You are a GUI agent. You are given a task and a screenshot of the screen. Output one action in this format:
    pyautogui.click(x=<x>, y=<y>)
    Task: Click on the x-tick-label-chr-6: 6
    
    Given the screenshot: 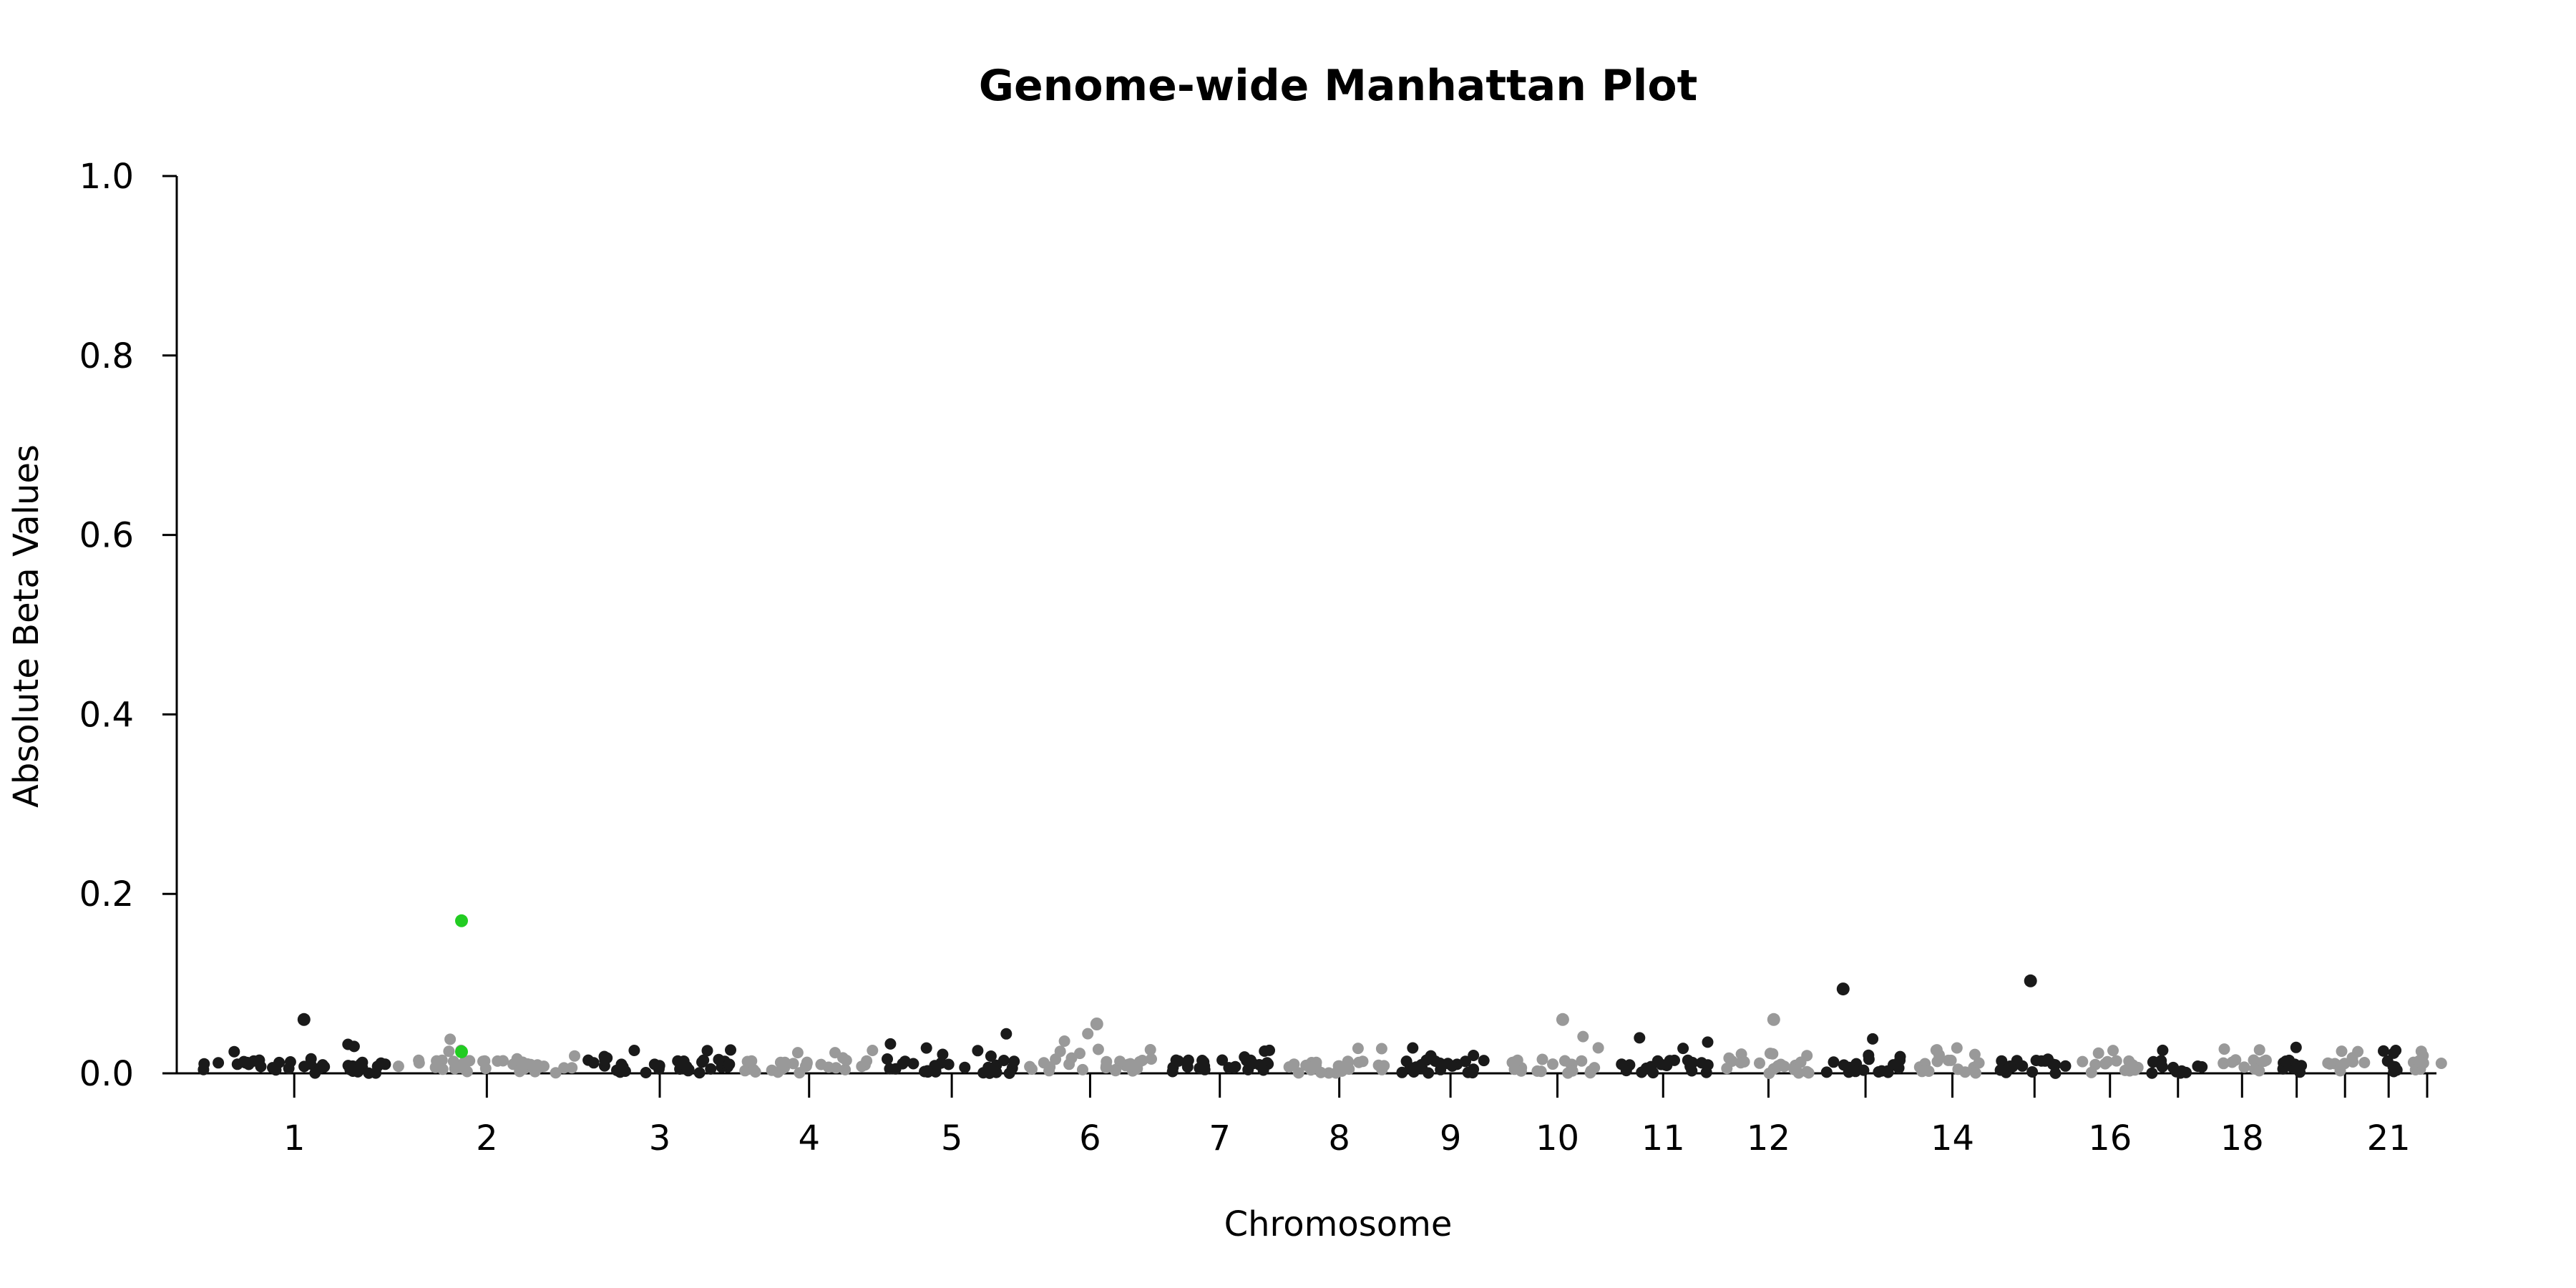 What is the action you would take?
    pyautogui.click(x=1090, y=1138)
    